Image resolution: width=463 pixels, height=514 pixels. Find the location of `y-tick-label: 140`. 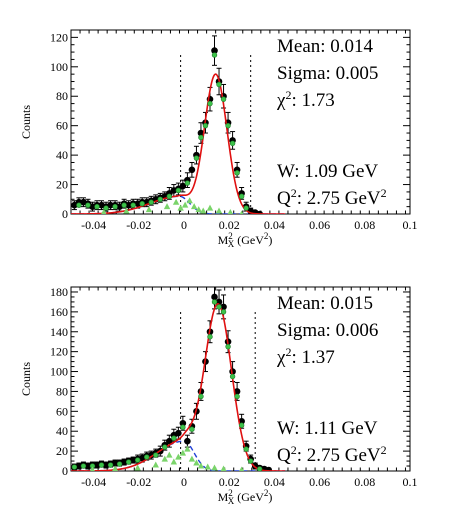

y-tick-label: 140 is located at coordinates (59, 332).